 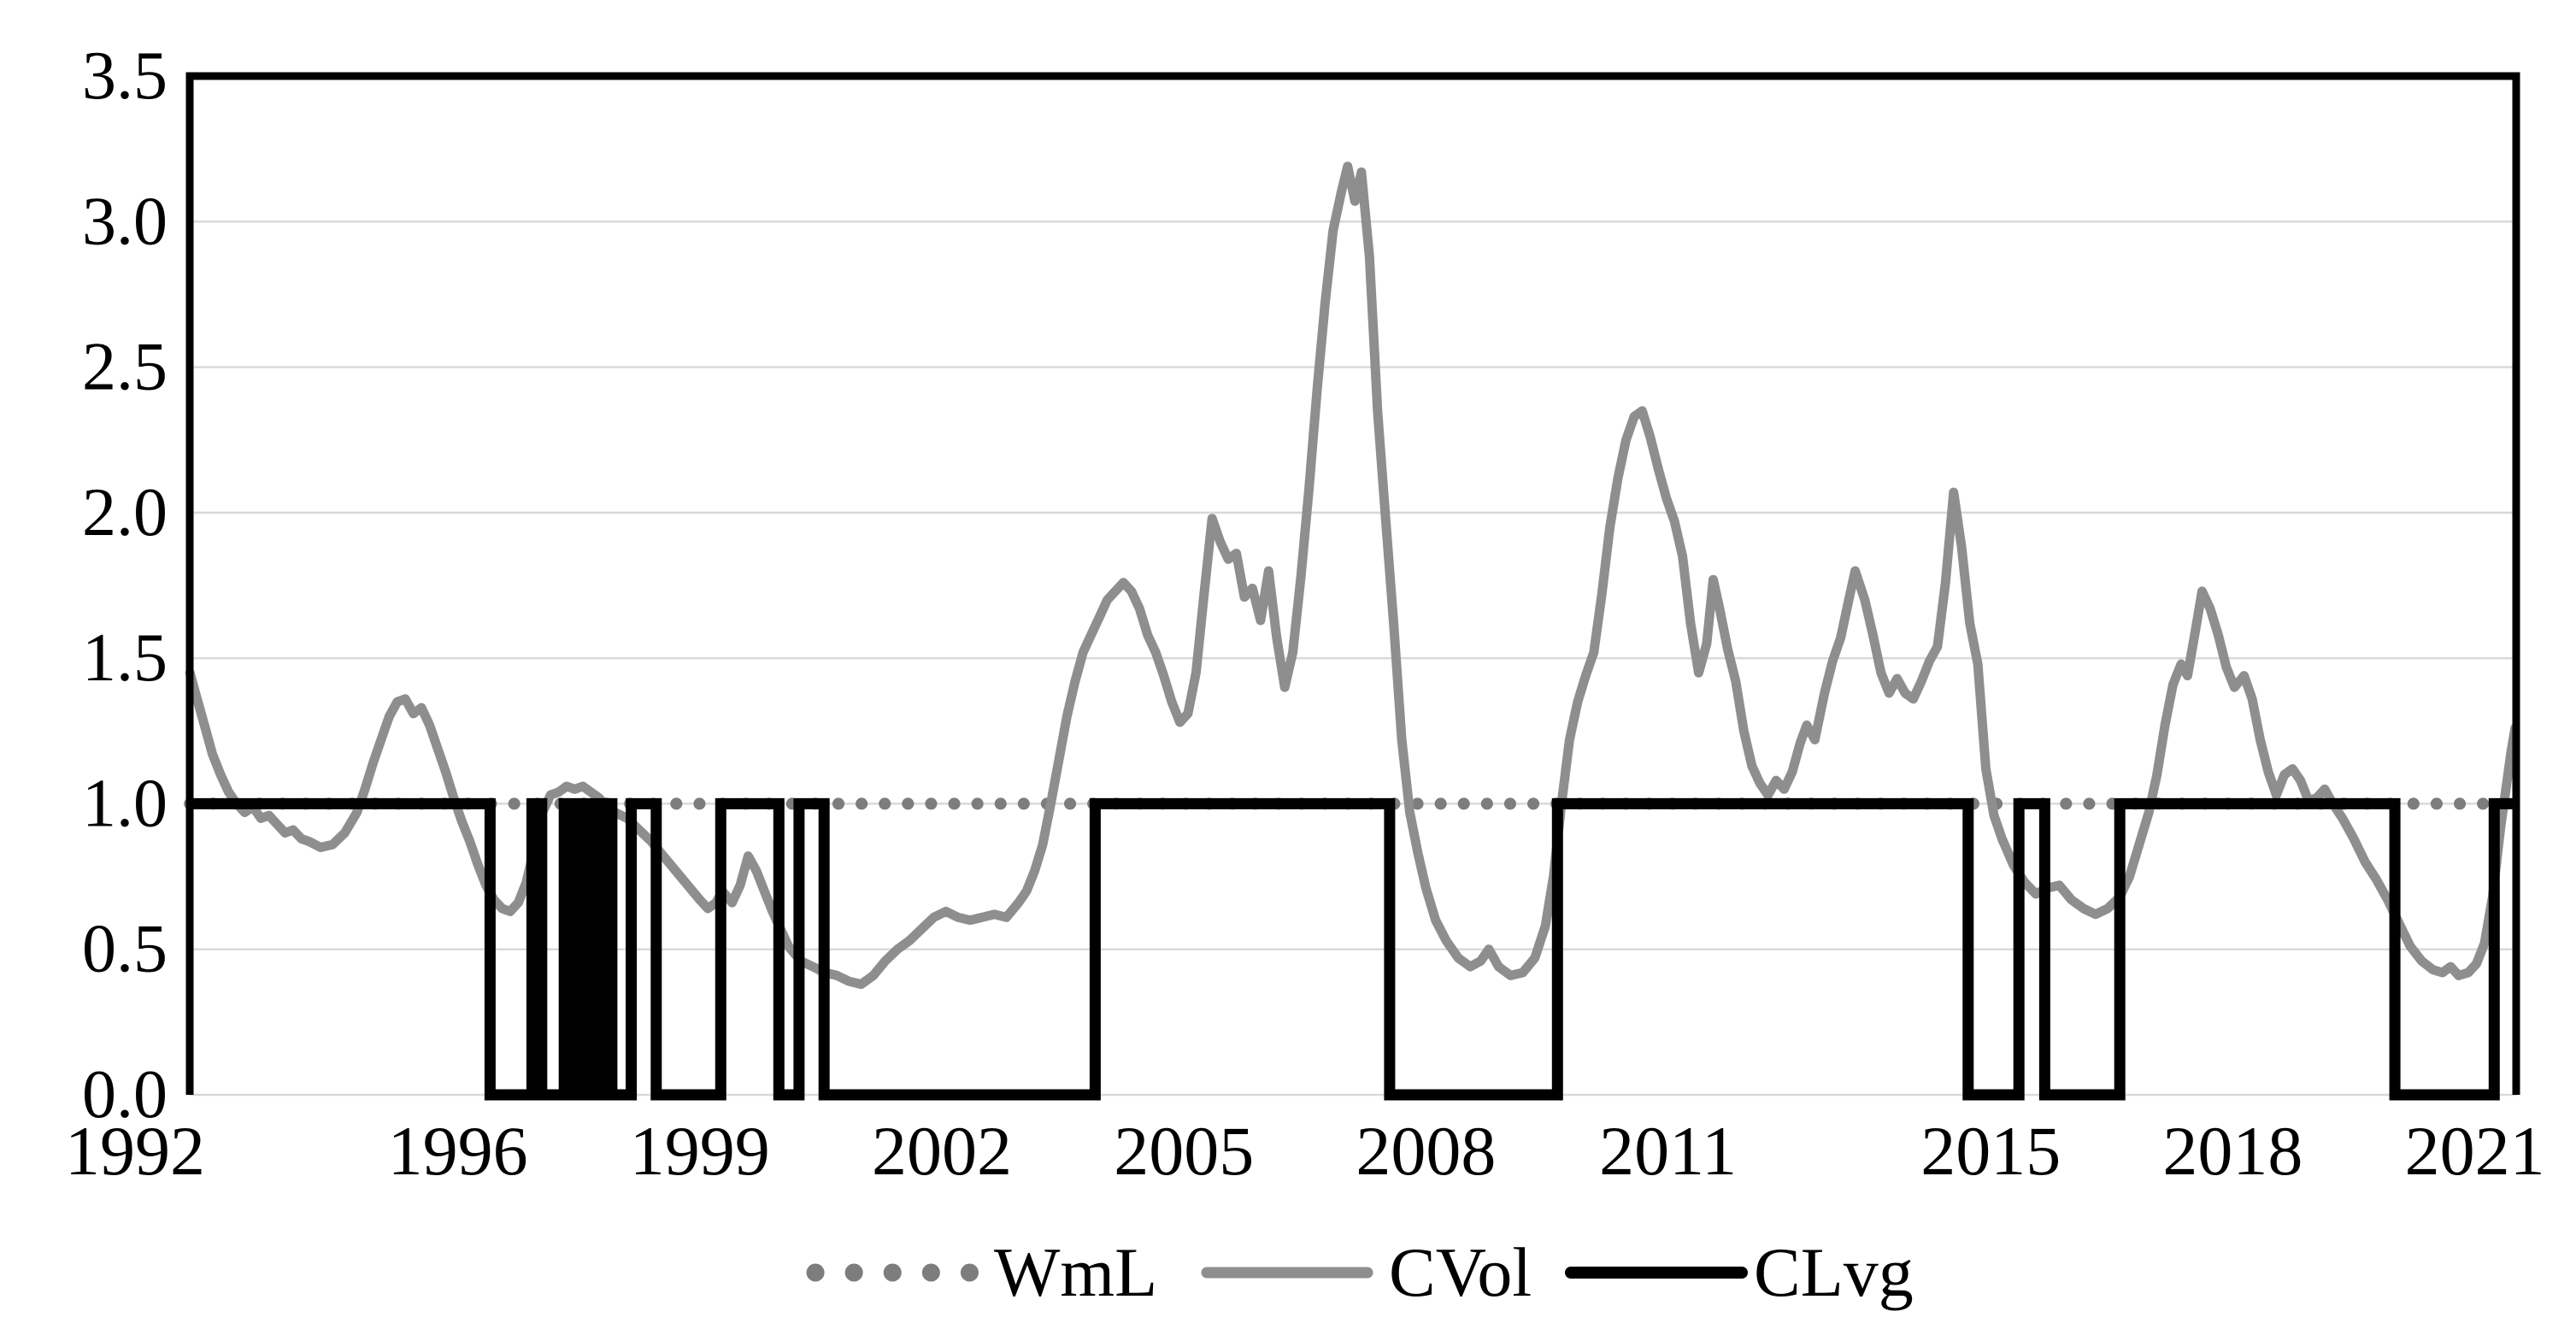 What do you see at coordinates (125, 658) in the screenshot?
I see `y-tick-label: 1.5` at bounding box center [125, 658].